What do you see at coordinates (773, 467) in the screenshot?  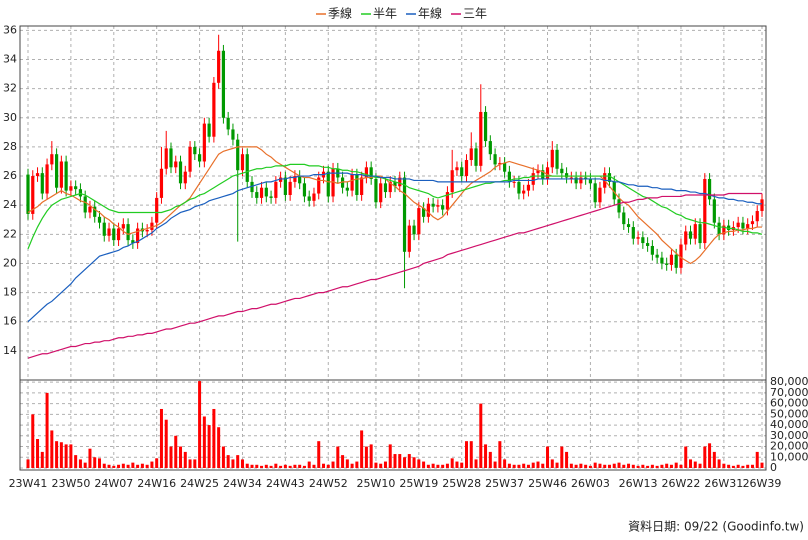 I see `y2-tick-label: 0` at bounding box center [773, 467].